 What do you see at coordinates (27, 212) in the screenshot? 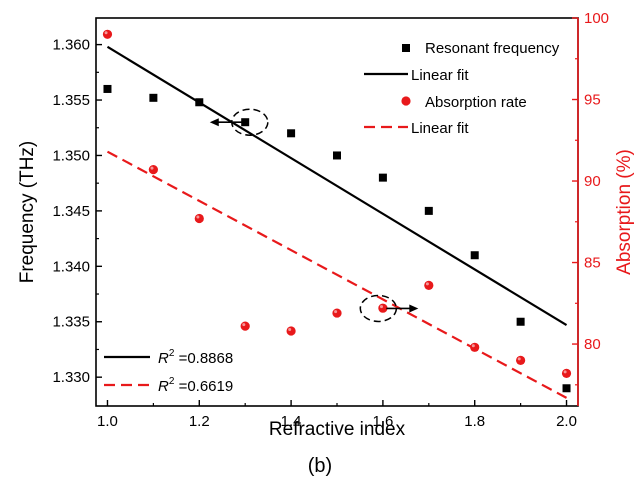
I see `left-axis-title: Frequency (THz)` at bounding box center [27, 212].